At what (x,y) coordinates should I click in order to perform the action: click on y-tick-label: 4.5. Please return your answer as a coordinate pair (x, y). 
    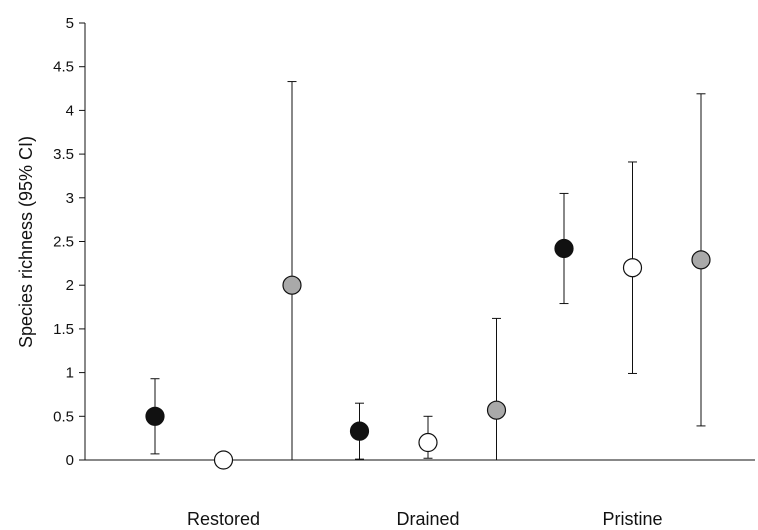
    Looking at the image, I should click on (63, 67).